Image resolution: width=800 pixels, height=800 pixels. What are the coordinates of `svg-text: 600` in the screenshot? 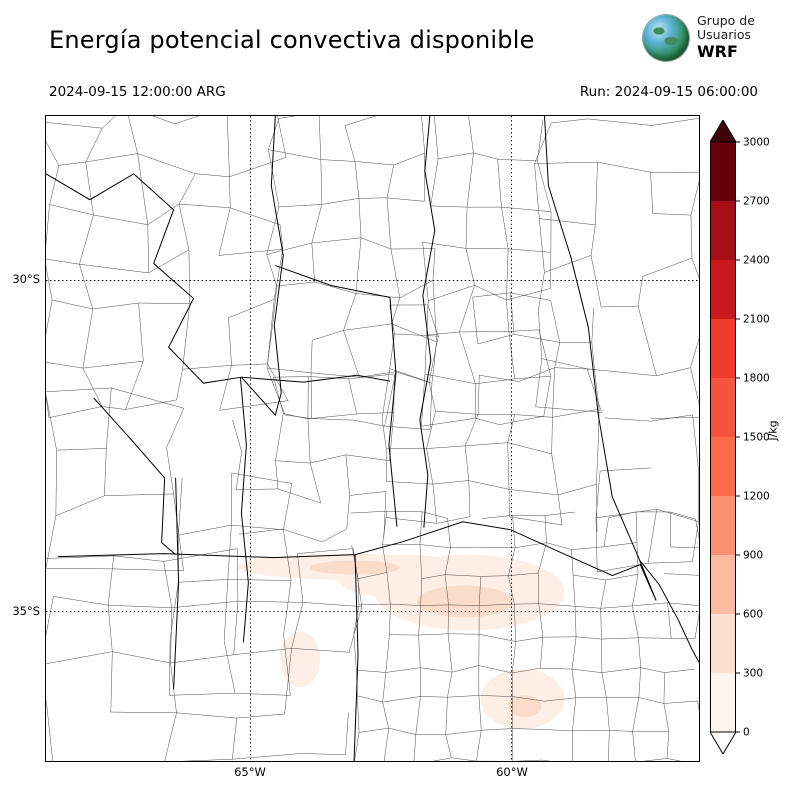 It's located at (753, 615).